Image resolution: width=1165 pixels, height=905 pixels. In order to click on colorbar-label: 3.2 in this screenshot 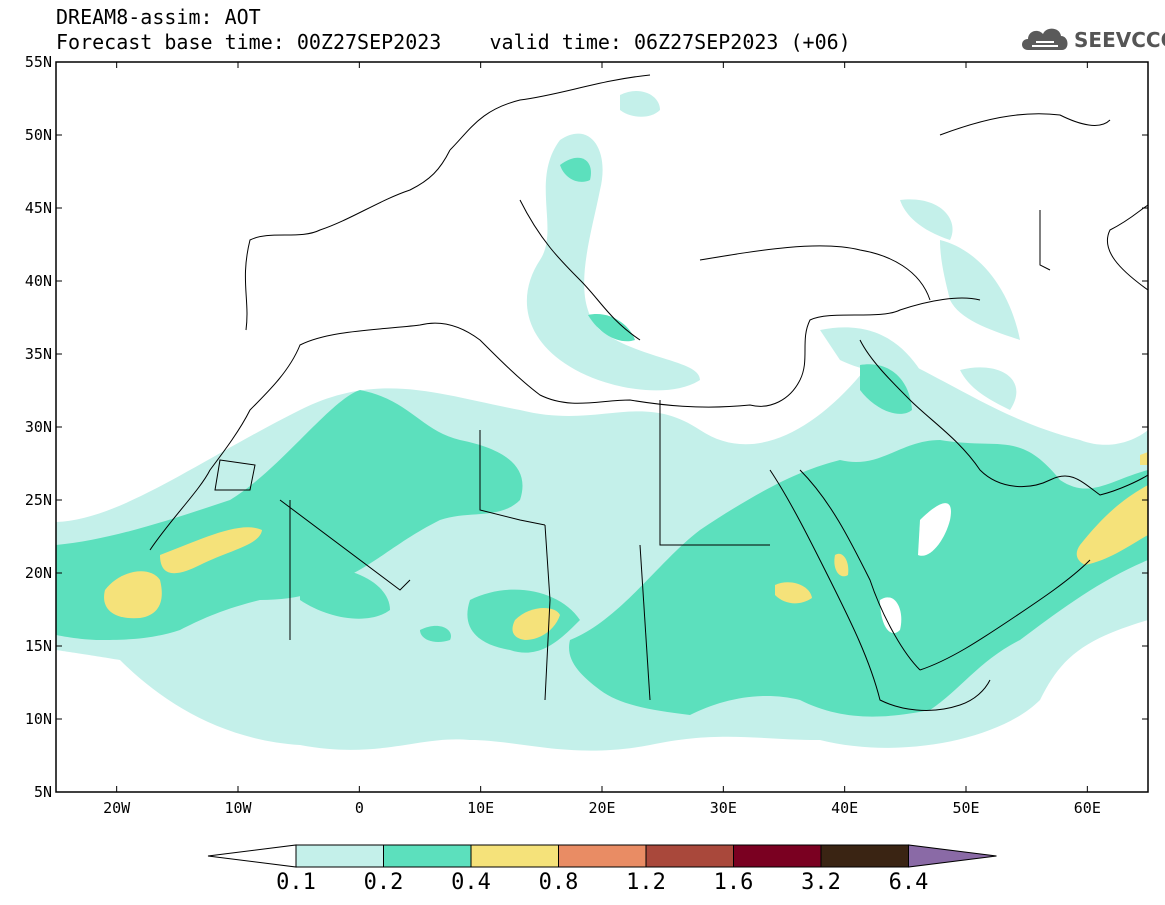, I will do `click(821, 882)`.